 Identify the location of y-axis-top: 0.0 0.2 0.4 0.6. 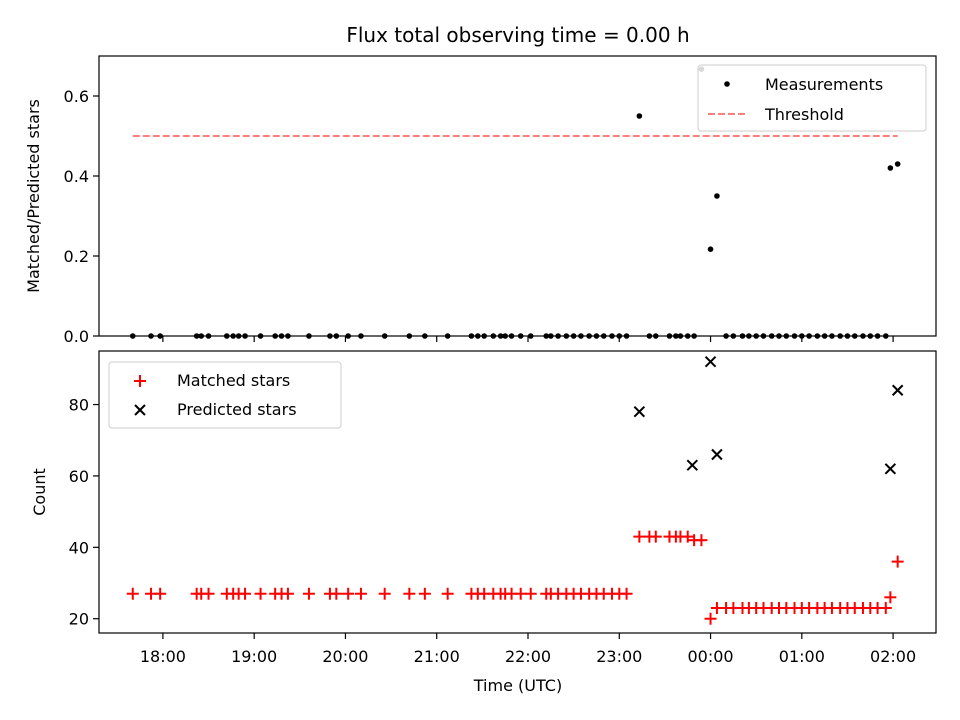
(81, 216).